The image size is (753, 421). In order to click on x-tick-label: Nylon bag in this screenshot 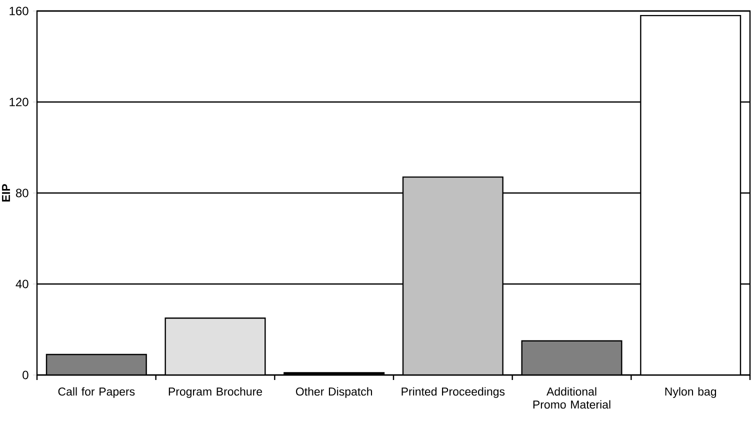, I will do `click(690, 392)`.